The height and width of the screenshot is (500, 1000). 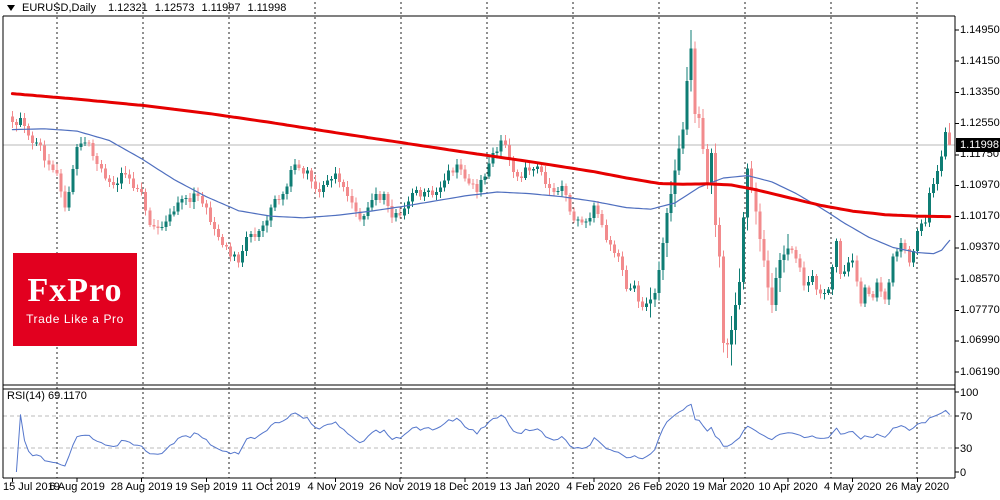 I want to click on ohlc-close-value: 1.11998, so click(x=267, y=8).